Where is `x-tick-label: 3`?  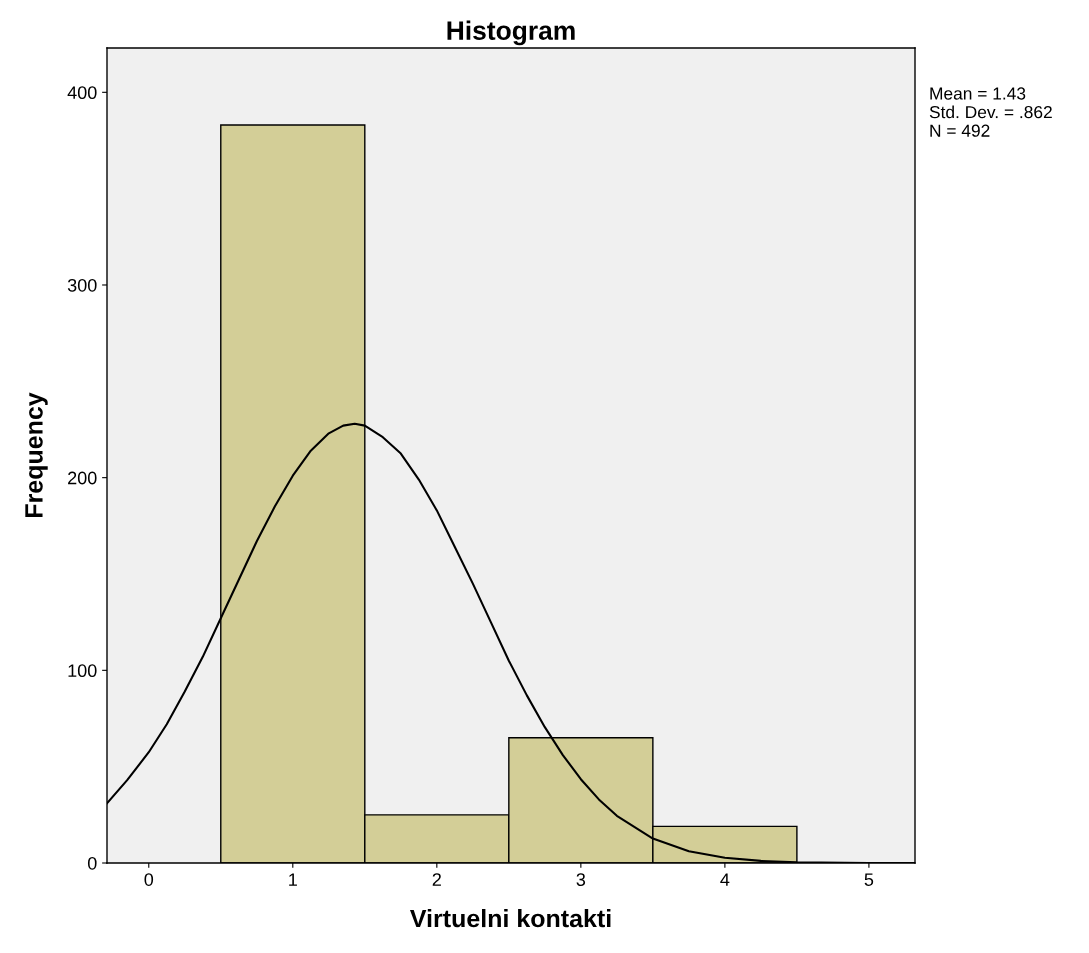 x-tick-label: 3 is located at coordinates (581, 879).